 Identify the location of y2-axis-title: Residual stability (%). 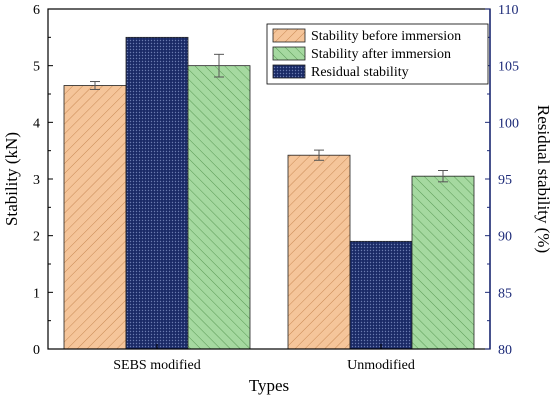
(542, 179).